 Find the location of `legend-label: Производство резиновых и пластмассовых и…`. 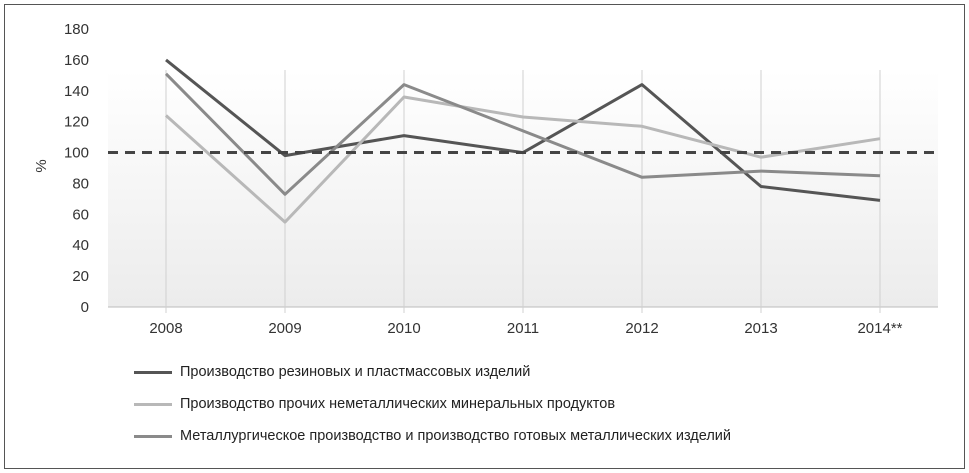

legend-label: Производство резиновых и пластмассовых и… is located at coordinates (355, 372).